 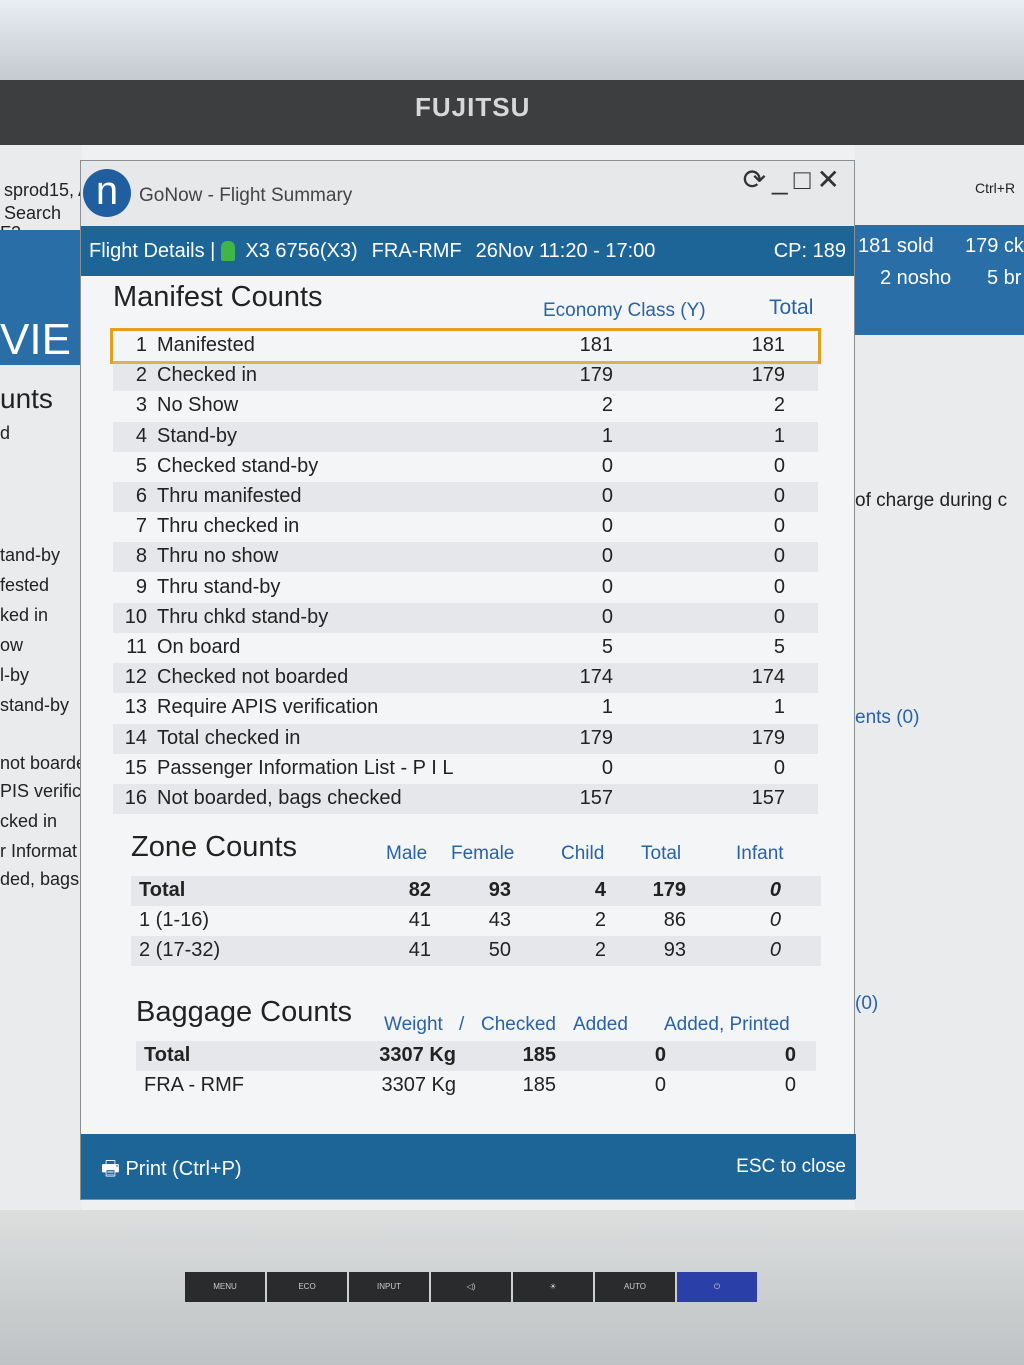 I want to click on economy-count: 5, so click(x=607, y=647).